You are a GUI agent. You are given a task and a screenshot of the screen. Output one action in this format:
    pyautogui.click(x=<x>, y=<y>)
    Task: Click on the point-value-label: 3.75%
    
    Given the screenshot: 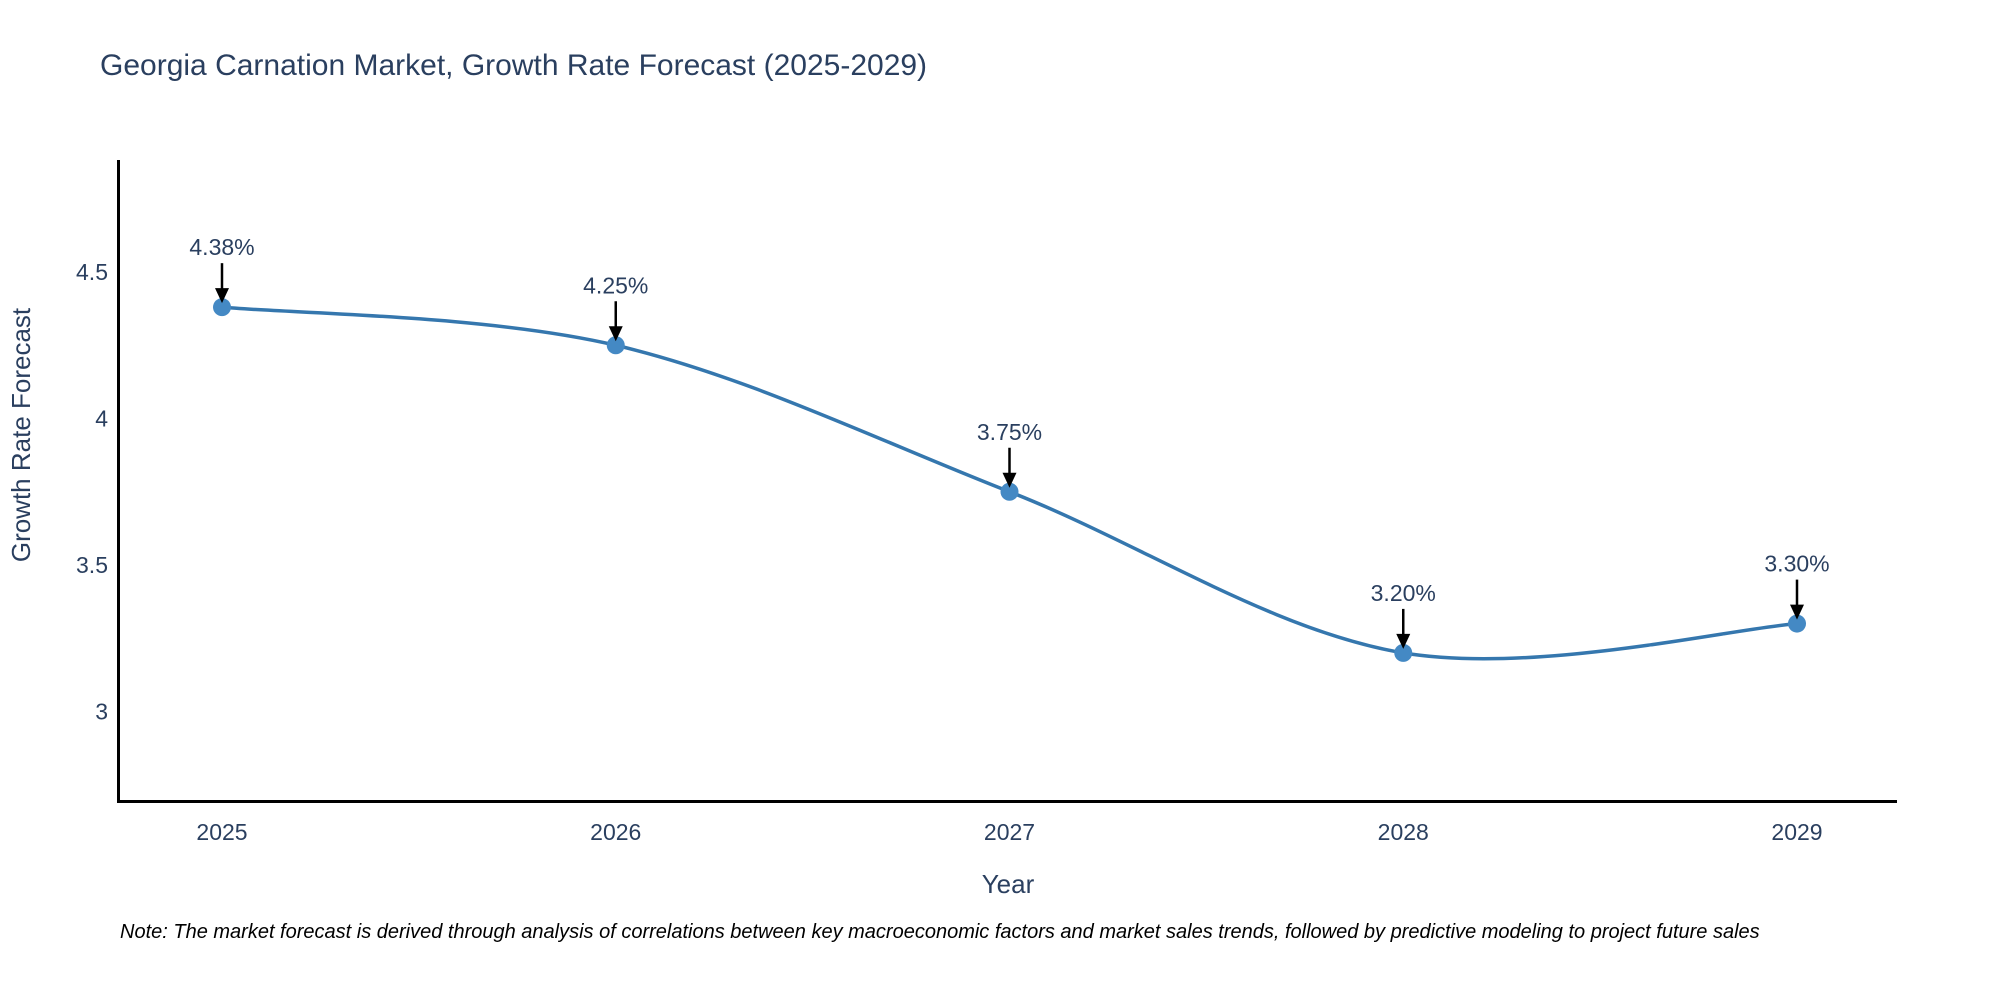 What is the action you would take?
    pyautogui.click(x=1009, y=432)
    